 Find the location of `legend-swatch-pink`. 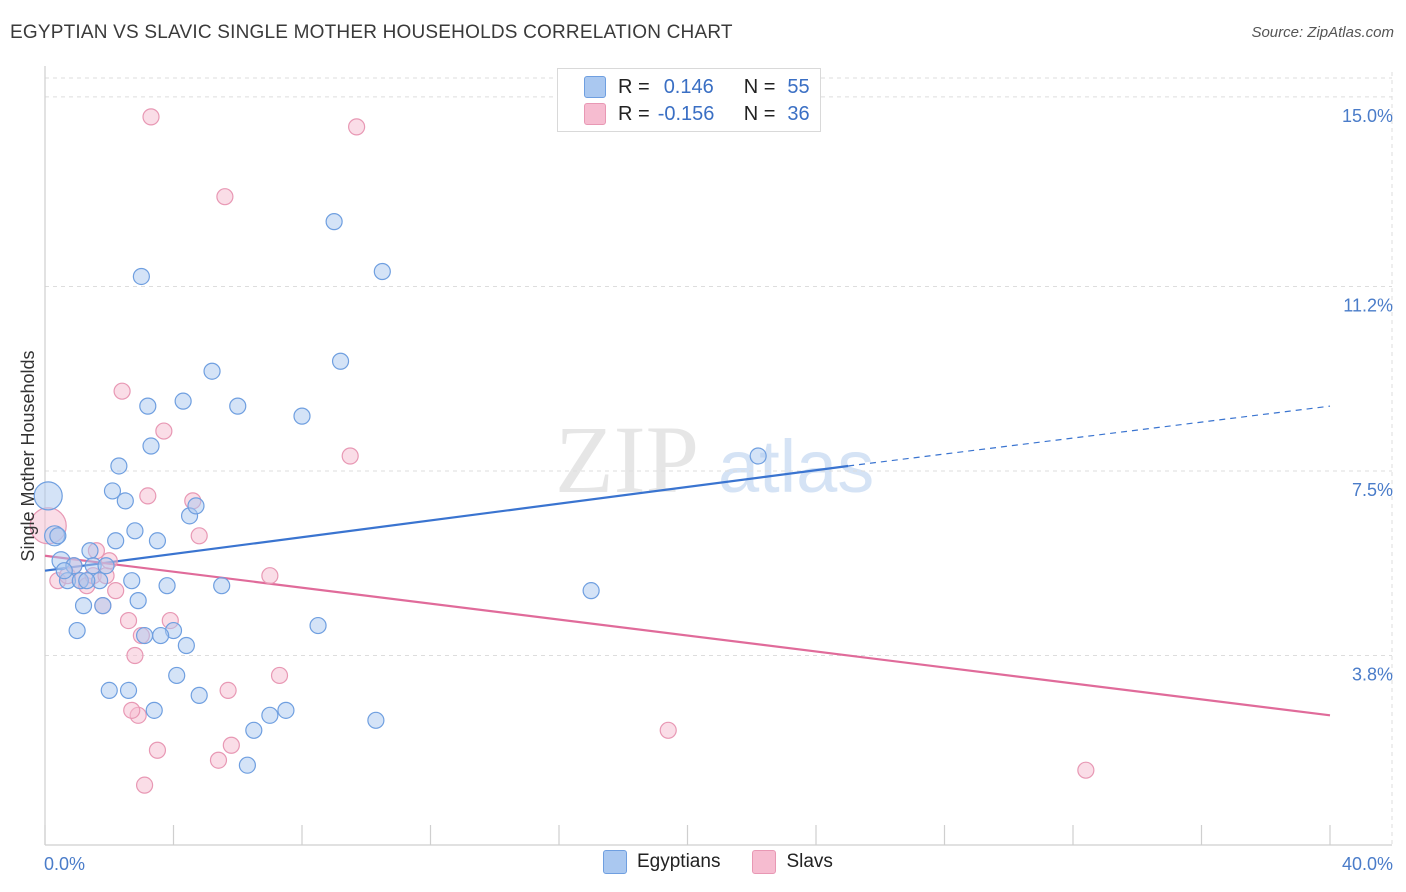

legend-swatch-pink is located at coordinates (595, 114).